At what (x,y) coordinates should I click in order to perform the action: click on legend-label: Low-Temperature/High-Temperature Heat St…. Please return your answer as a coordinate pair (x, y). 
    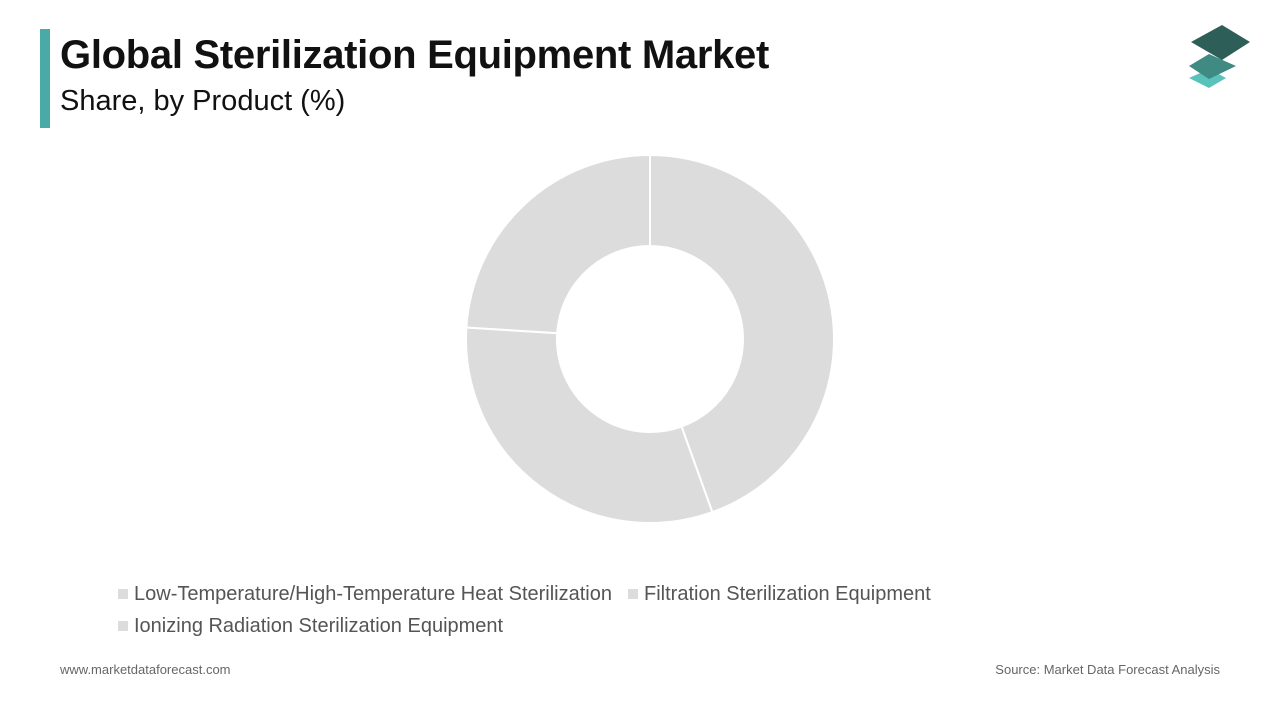
    Looking at the image, I should click on (373, 593).